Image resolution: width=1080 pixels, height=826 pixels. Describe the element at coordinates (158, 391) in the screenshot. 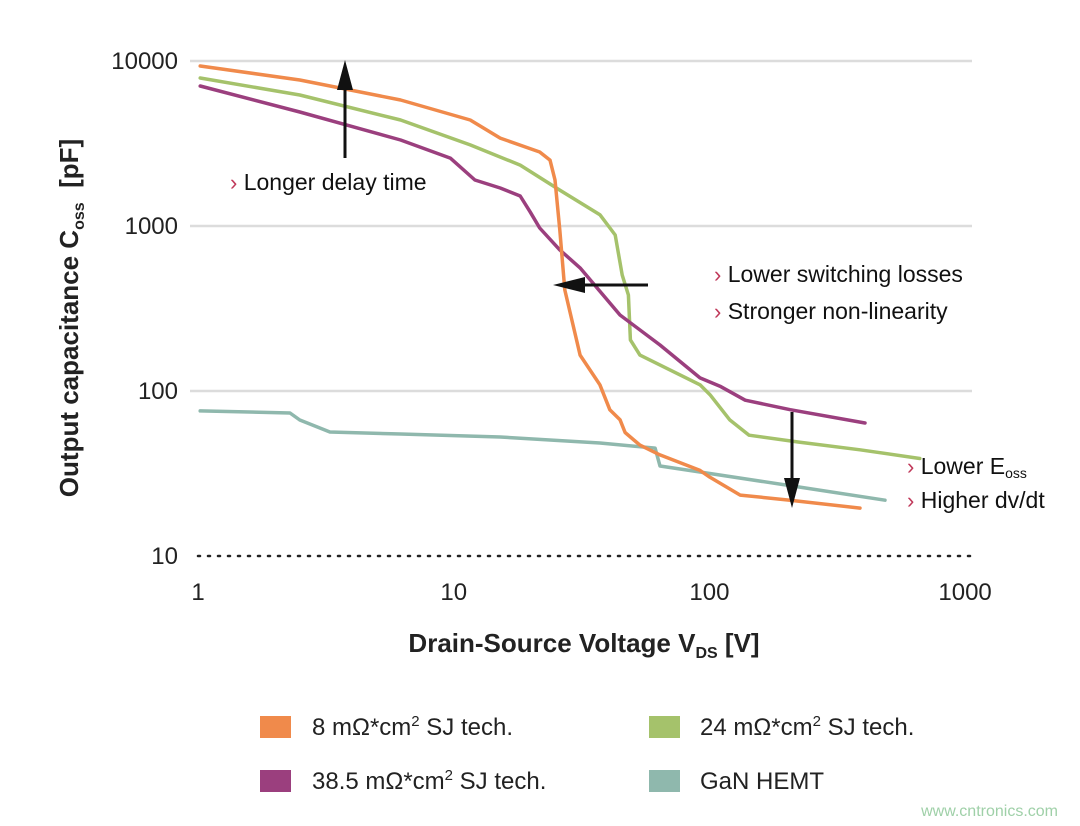

I see `y-tick-label: 100` at that location.